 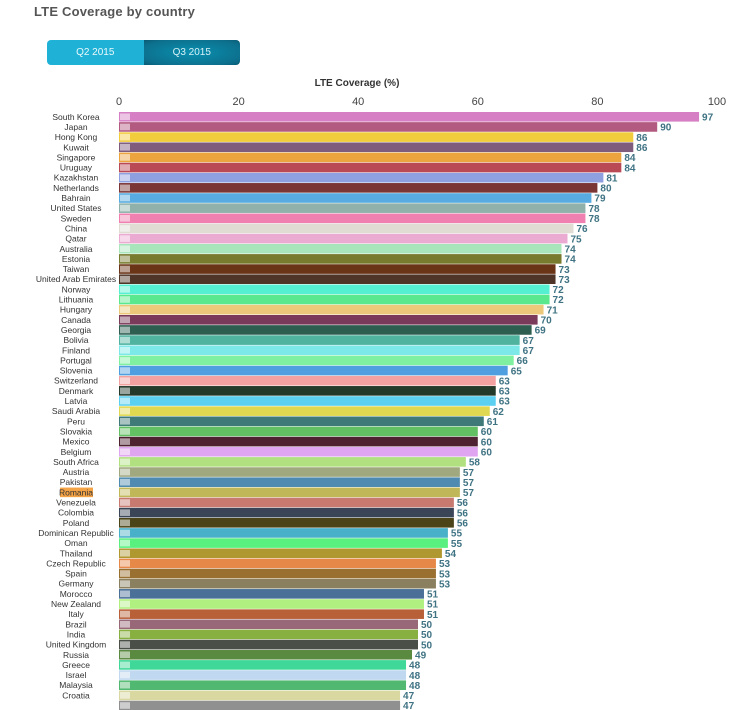 I want to click on bar-row: Spain 53, so click(x=257, y=575).